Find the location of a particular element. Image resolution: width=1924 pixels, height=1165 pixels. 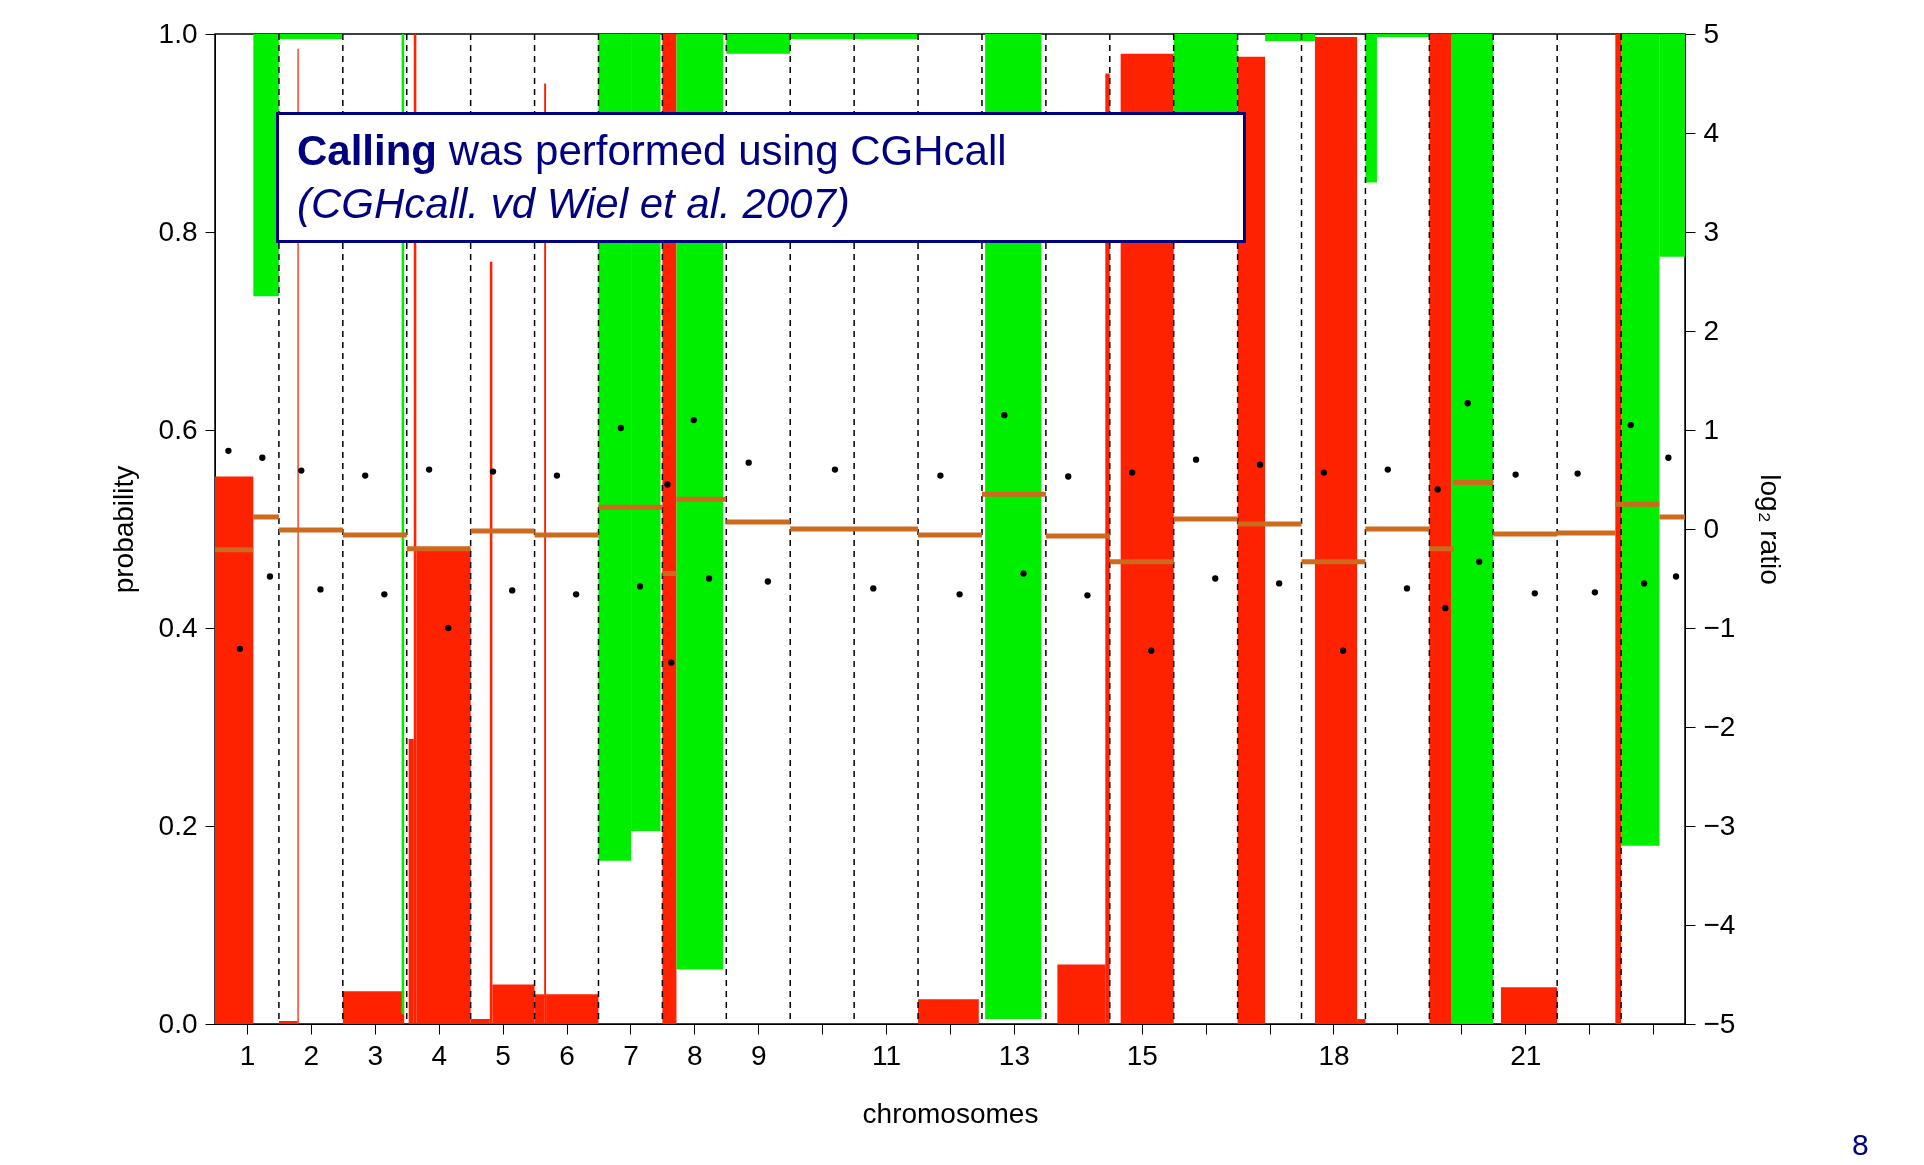

annotation: (CGHcall. vd Wiel et al. 2007) is located at coordinates (573, 203).